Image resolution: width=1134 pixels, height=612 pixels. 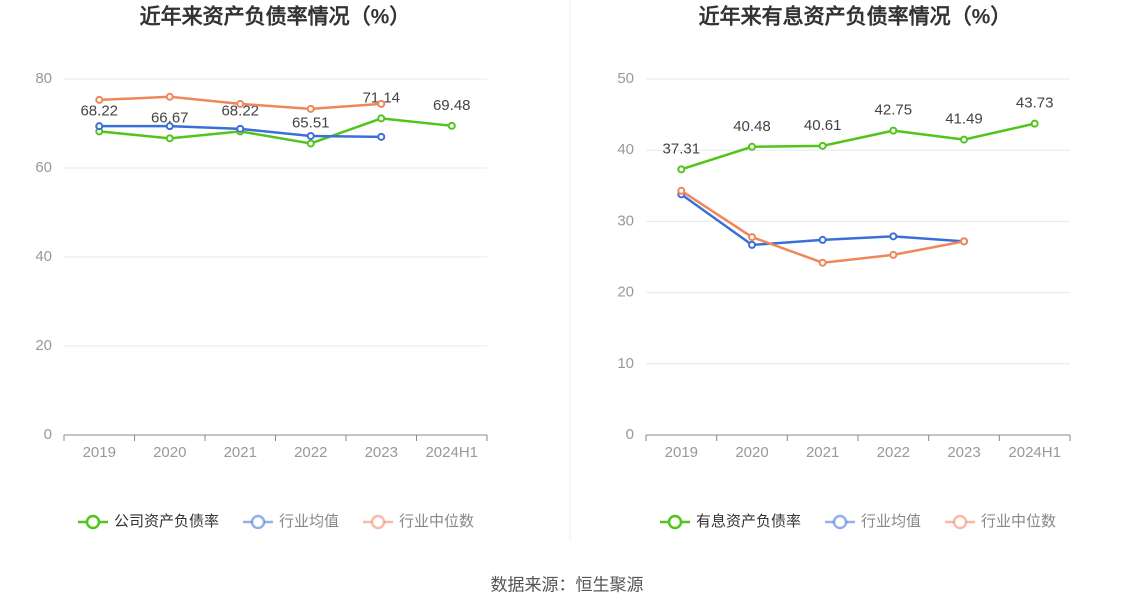 What do you see at coordinates (170, 117) in the screenshot?
I see `data-label: 66.67` at bounding box center [170, 117].